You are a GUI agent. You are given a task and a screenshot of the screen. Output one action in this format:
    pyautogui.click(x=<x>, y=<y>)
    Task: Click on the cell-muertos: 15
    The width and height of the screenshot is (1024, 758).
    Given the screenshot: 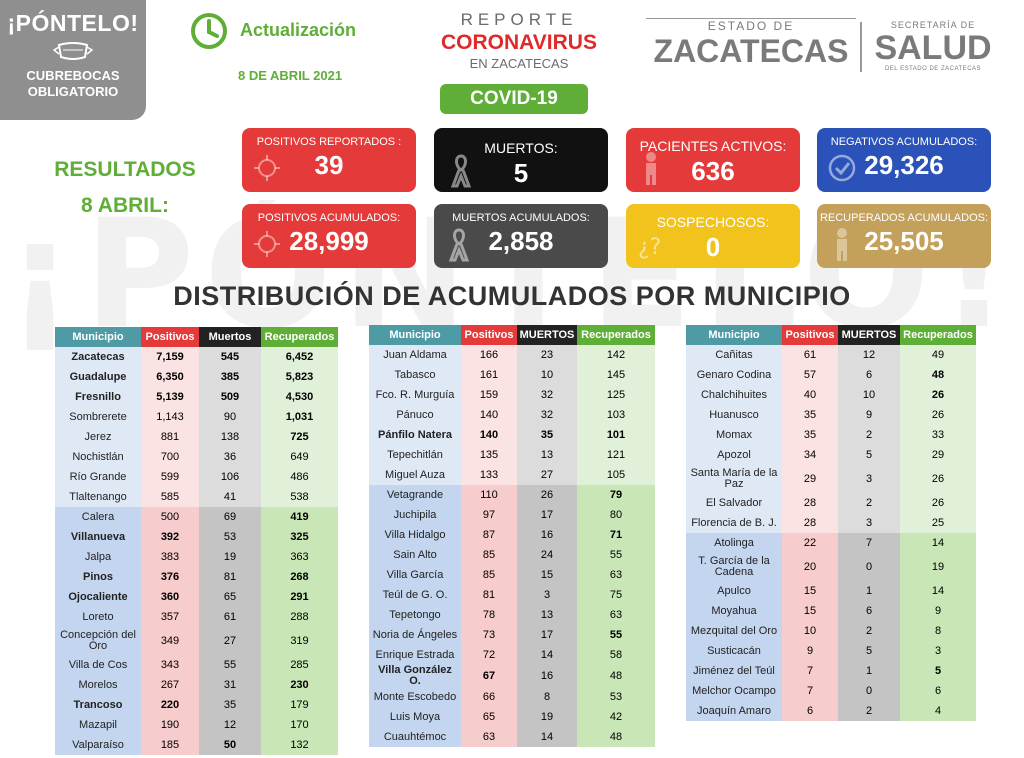 What is the action you would take?
    pyautogui.click(x=547, y=575)
    